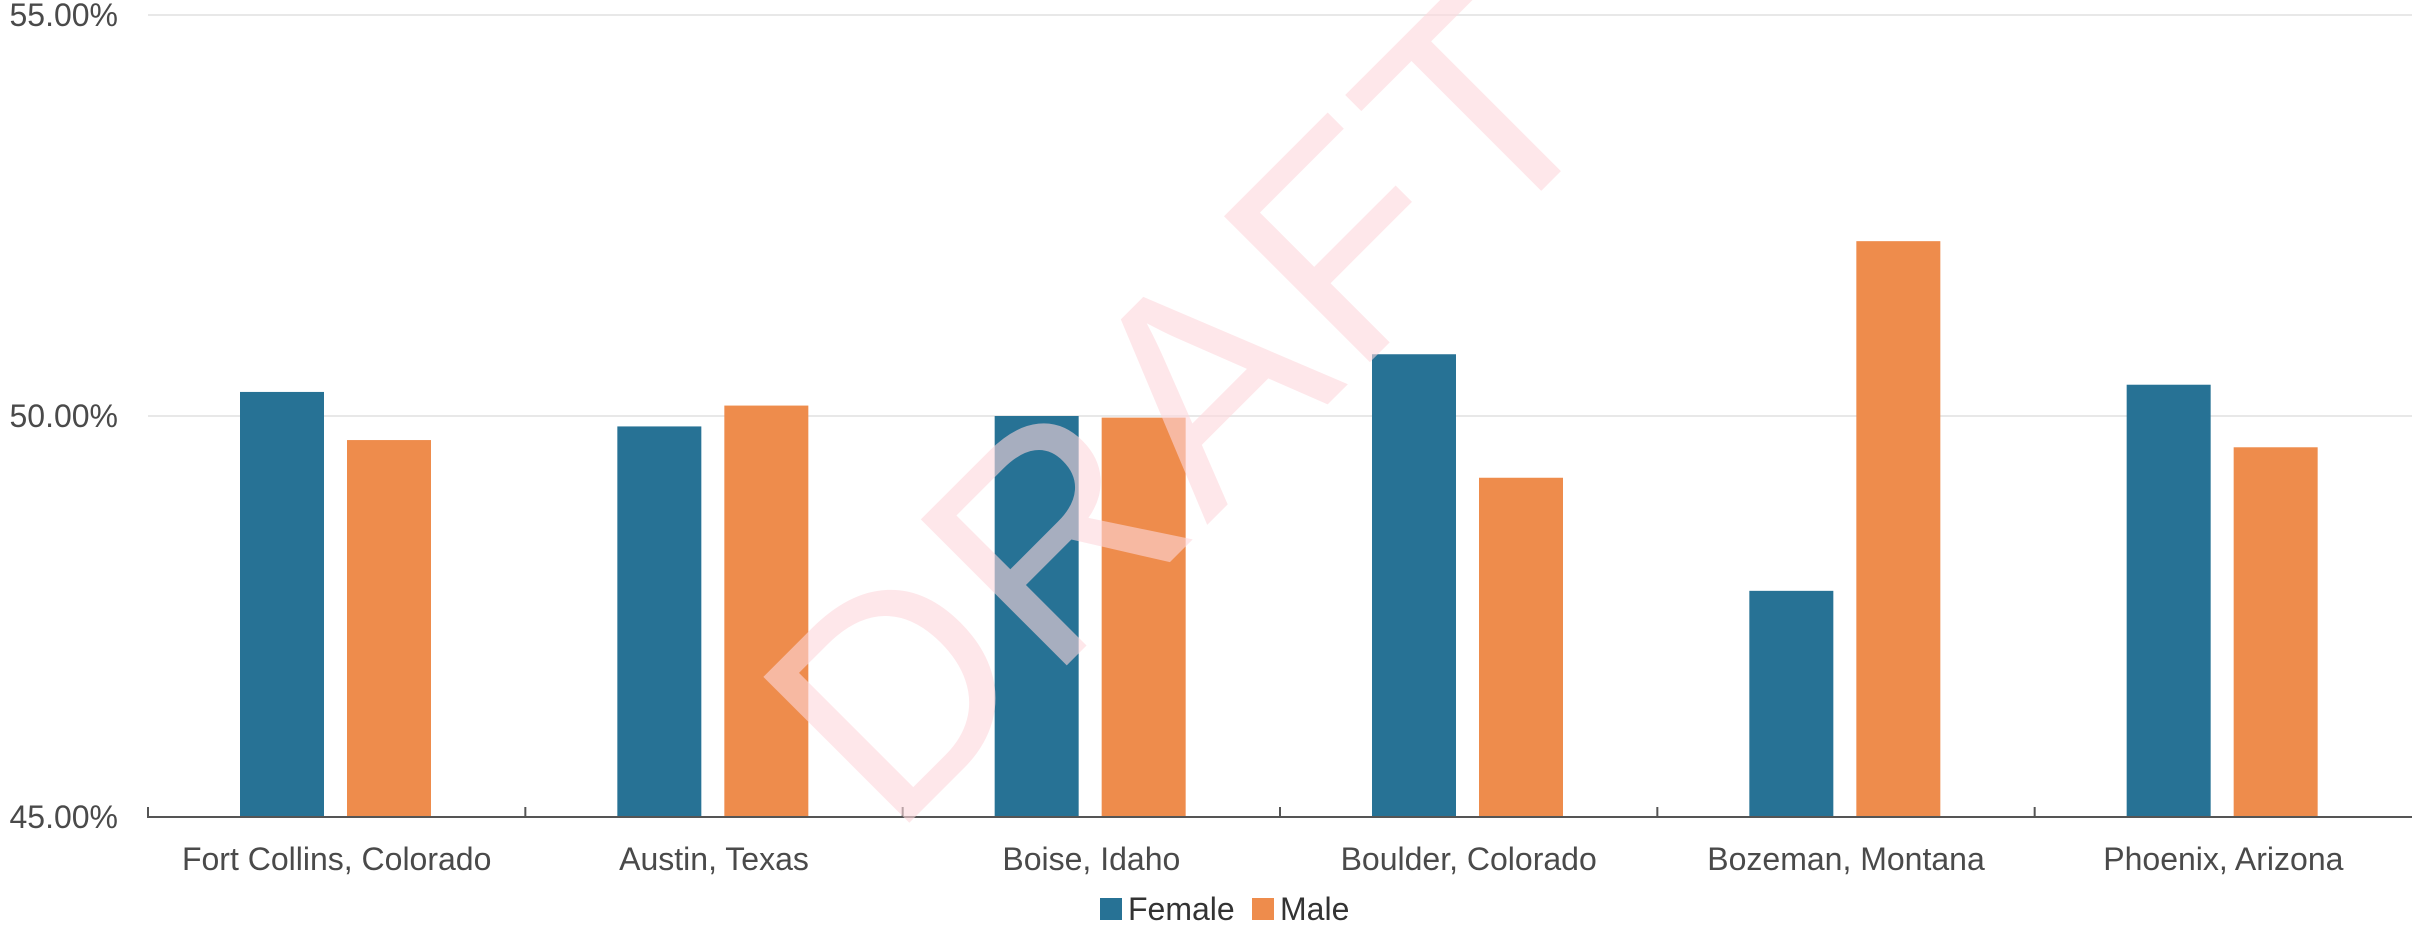 This screenshot has height=942, width=2412. I want to click on y-tick-label: 50.00%, so click(63, 416).